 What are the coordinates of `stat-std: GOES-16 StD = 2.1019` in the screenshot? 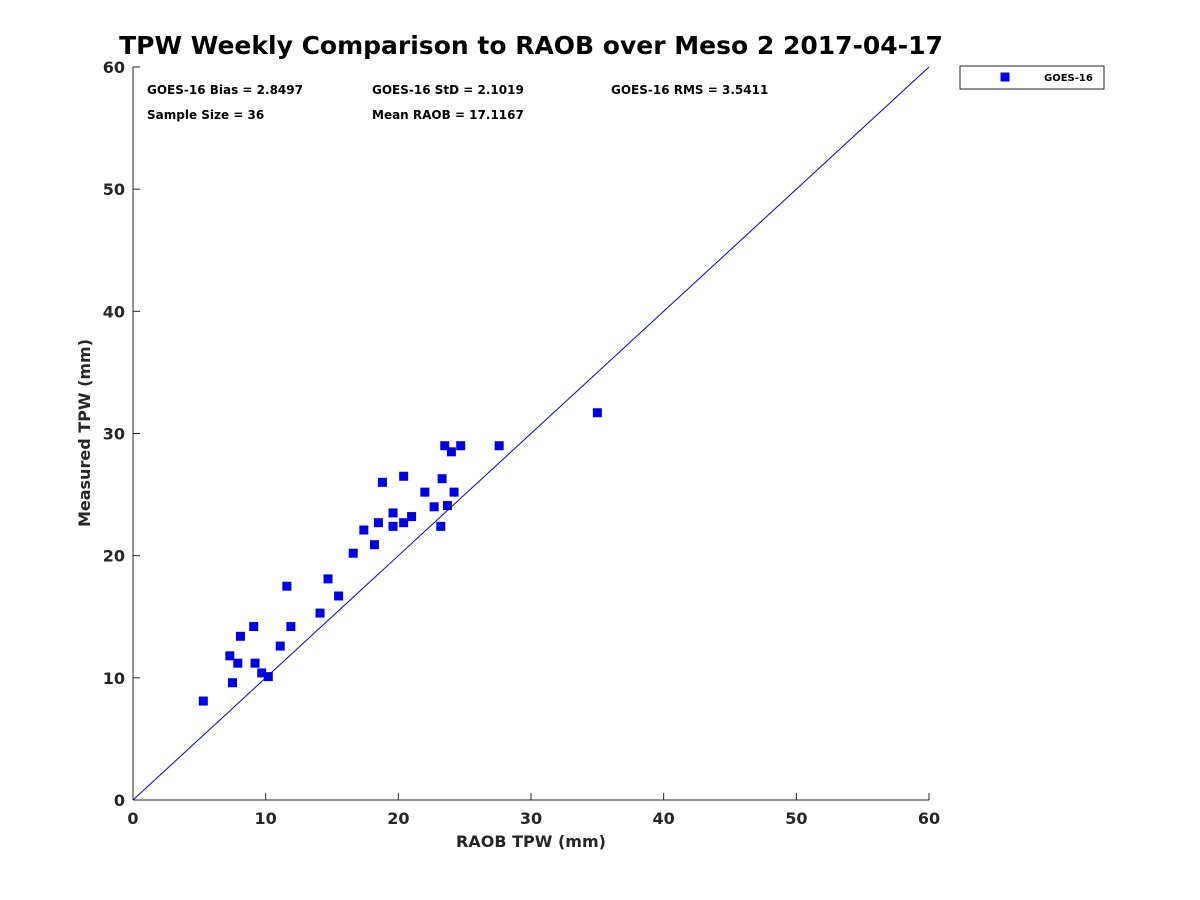 It's located at (448, 90).